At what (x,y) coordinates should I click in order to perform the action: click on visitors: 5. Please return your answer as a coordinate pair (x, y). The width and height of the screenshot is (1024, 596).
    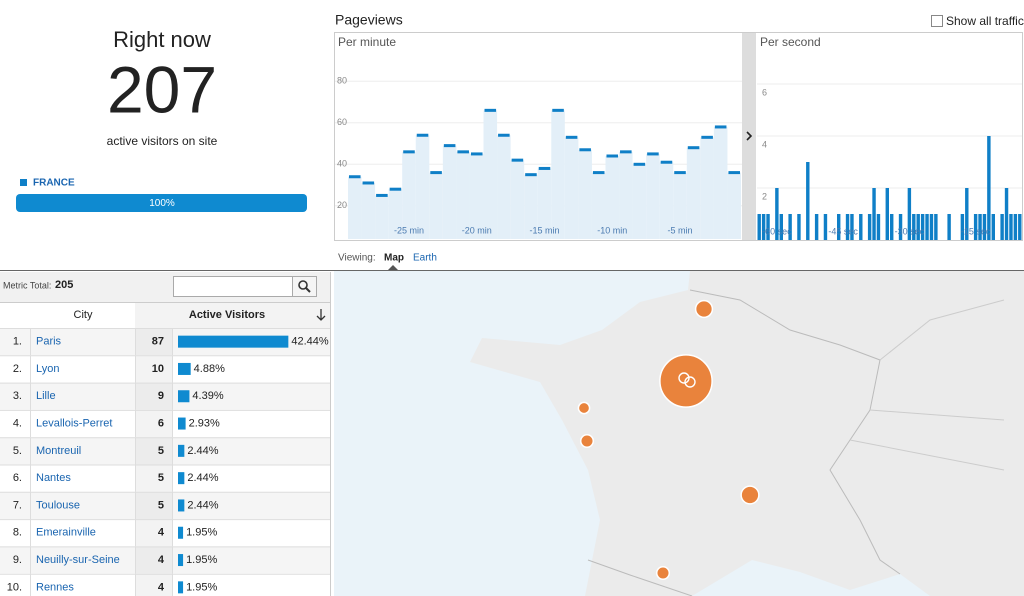
    Looking at the image, I should click on (161, 505).